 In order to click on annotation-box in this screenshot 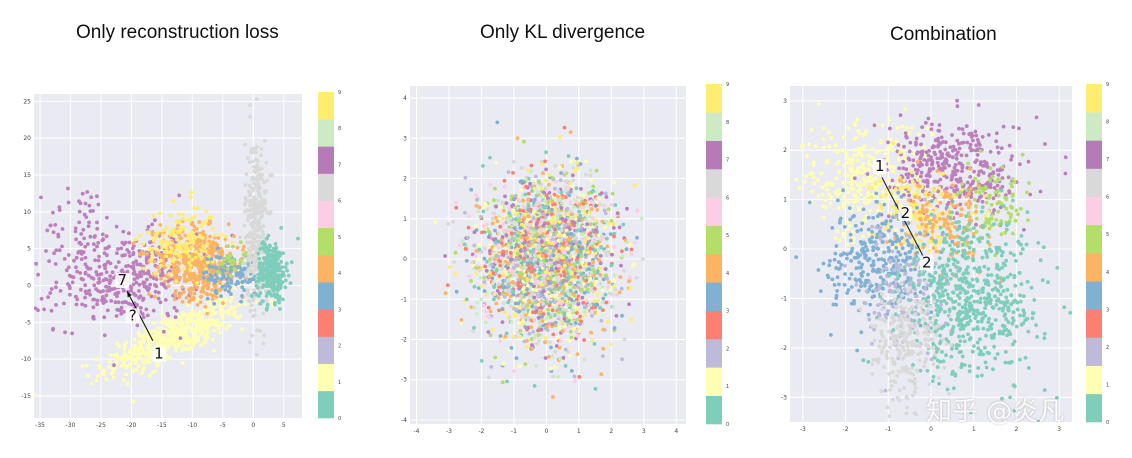, I will do `click(158, 354)`.